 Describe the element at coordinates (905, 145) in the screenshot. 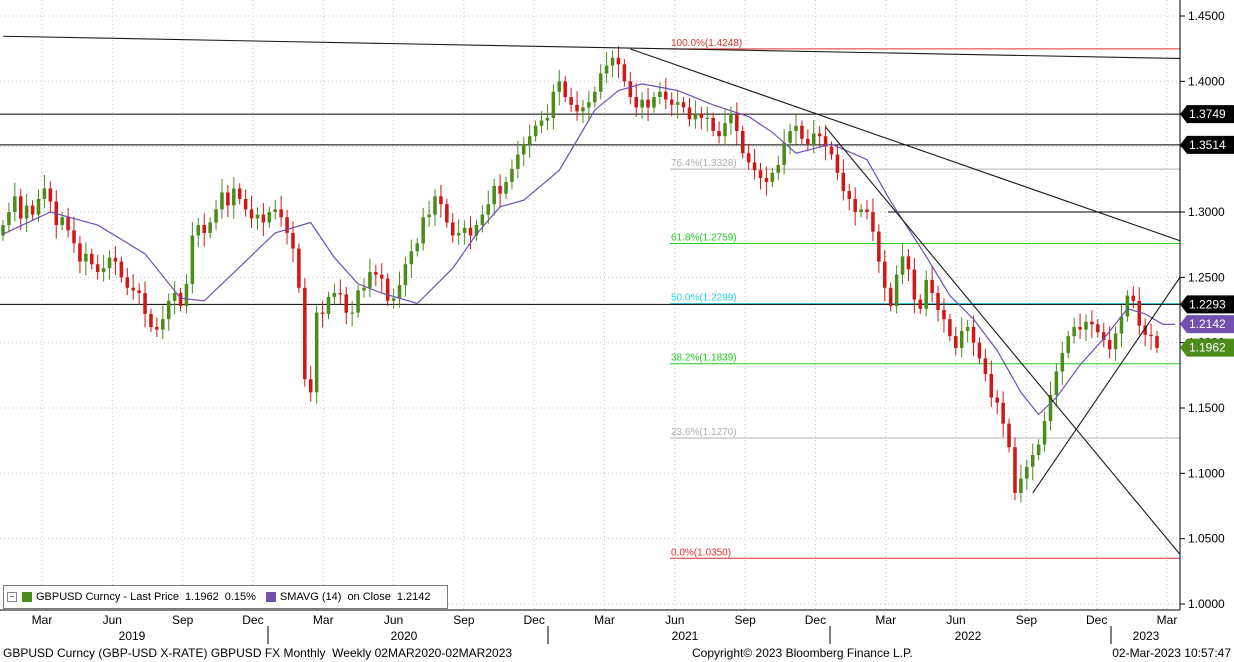

I see `trendline` at that location.